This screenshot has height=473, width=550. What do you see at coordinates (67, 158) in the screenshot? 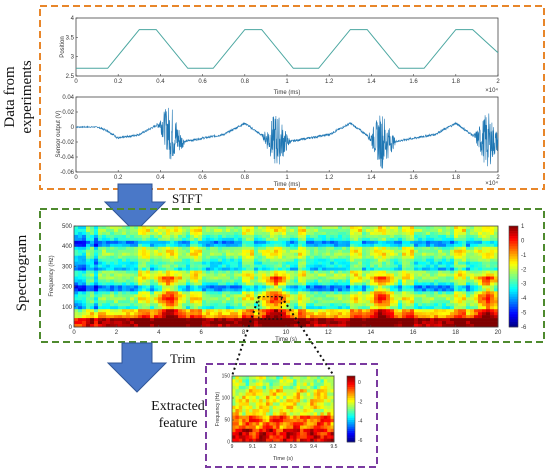
I see `y-tick-label: -0.04` at bounding box center [67, 158].